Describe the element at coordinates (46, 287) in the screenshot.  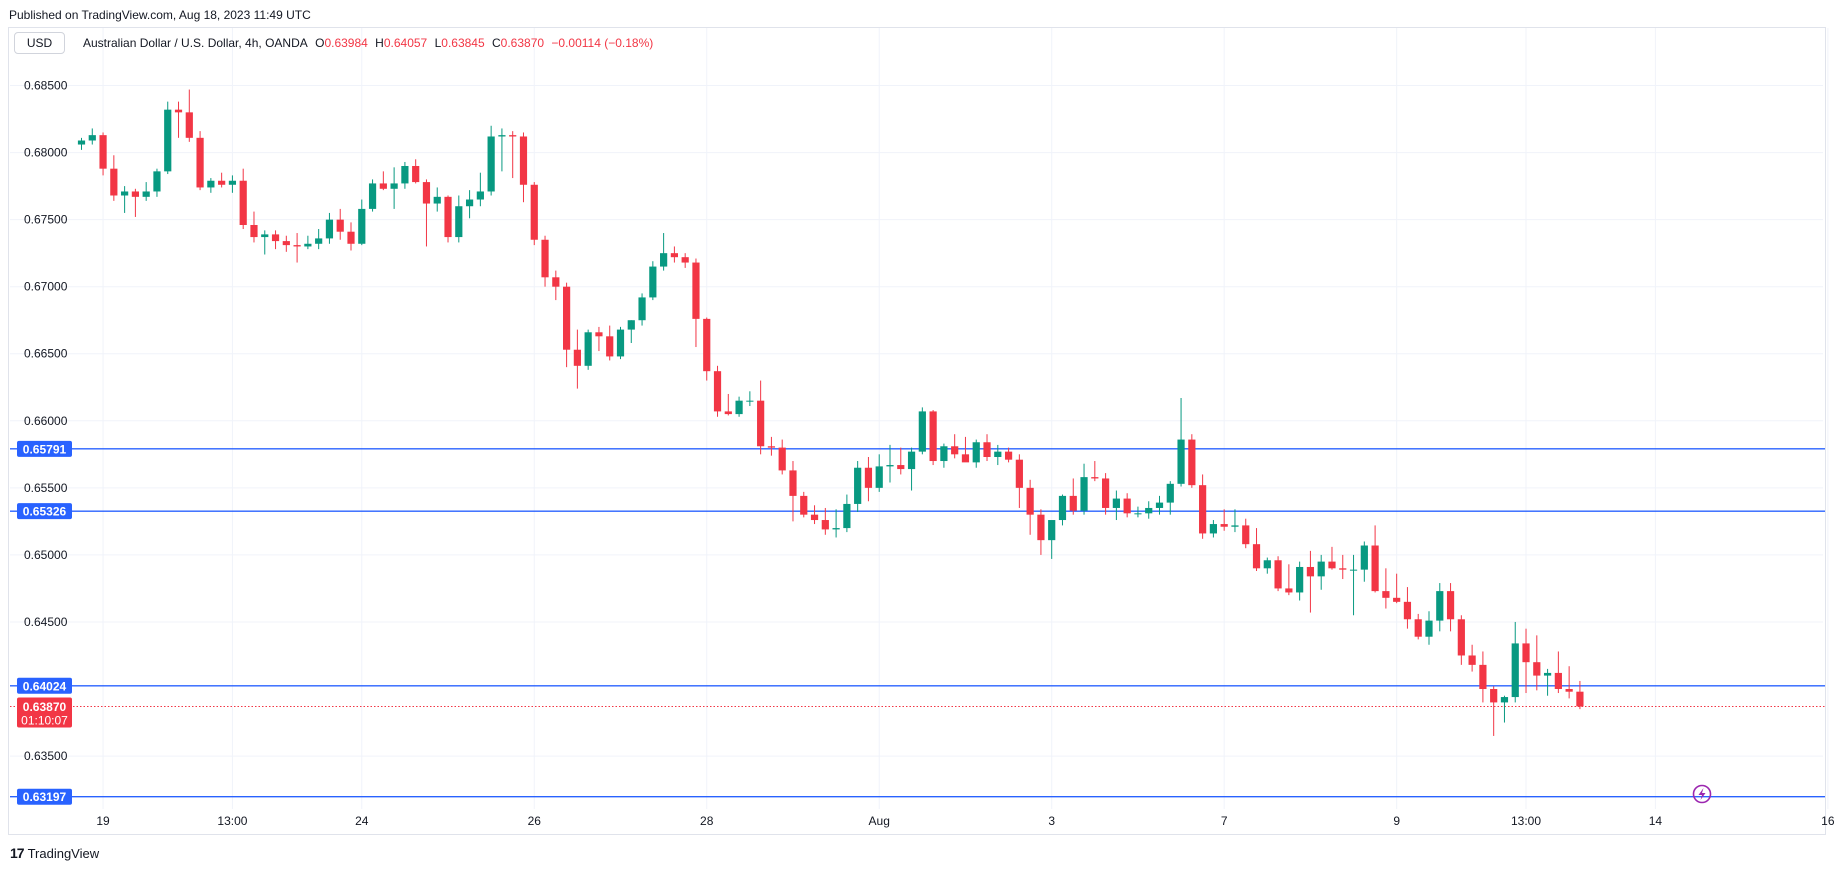
I see `y-tick-label: 0.67000` at that location.